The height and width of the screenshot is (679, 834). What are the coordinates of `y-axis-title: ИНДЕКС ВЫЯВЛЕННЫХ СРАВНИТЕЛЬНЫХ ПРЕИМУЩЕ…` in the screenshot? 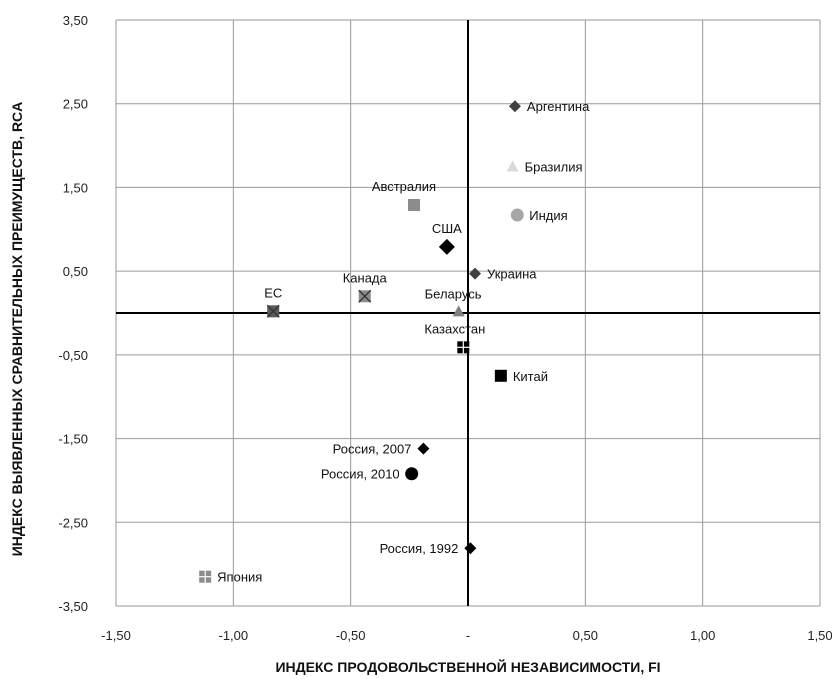 It's located at (17, 329).